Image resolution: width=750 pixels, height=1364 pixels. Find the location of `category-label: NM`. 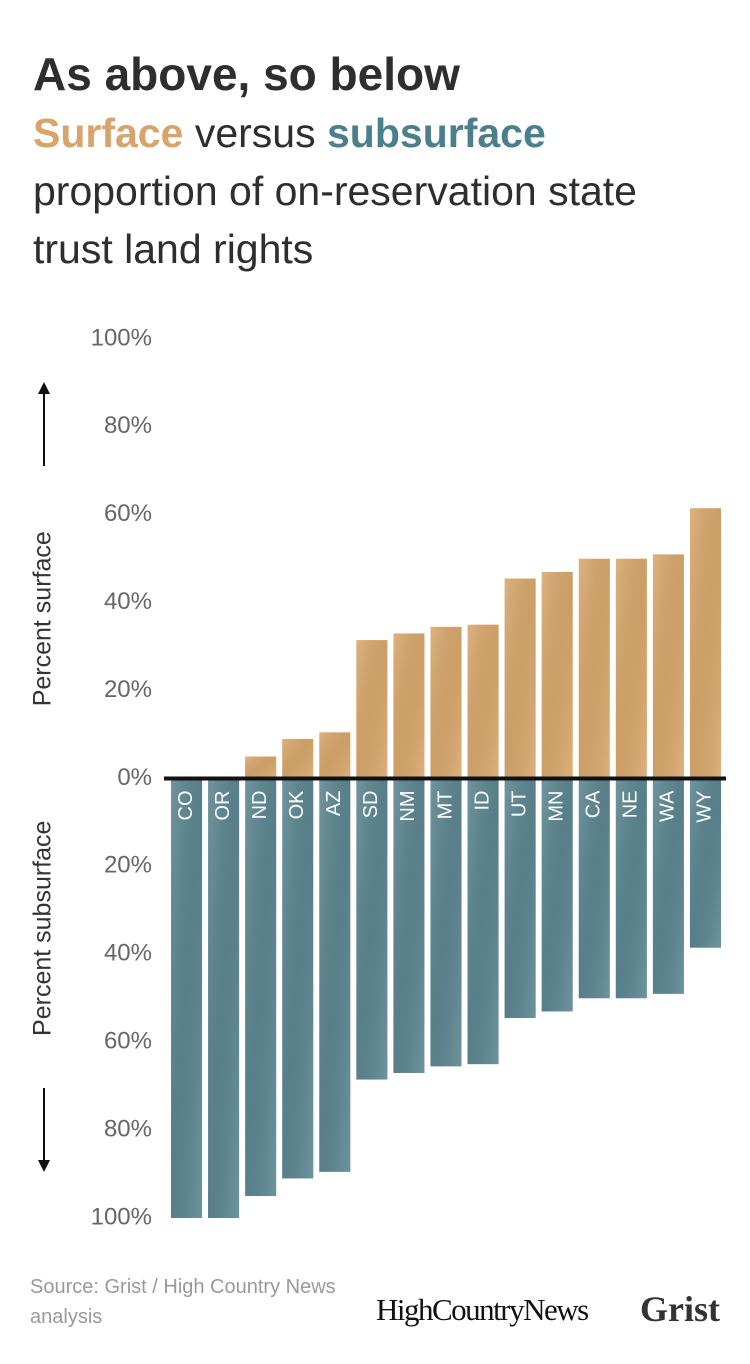

category-label: NM is located at coordinates (408, 806).